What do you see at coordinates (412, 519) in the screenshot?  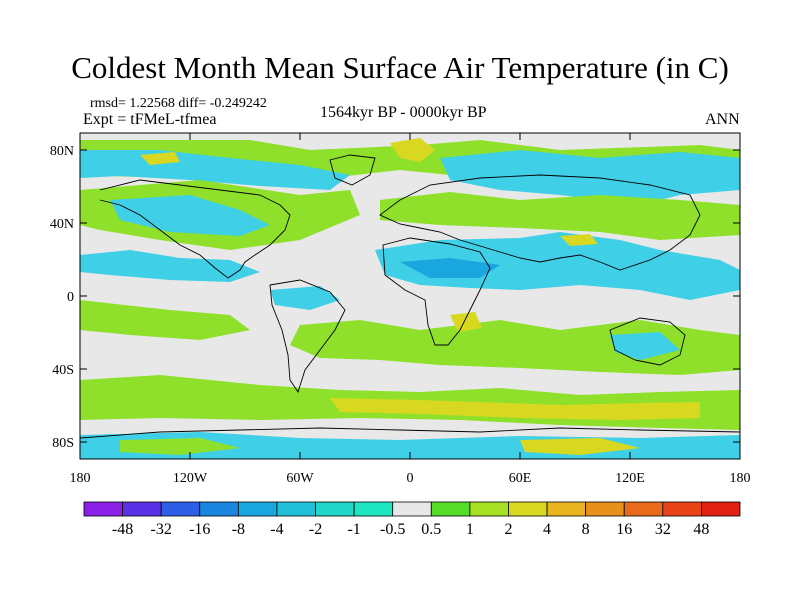 I see `colorbar: -48 -32 -16 -8 -4 -2 -1 -0.5 0.5 1 2 4 8 16 32 48` at bounding box center [412, 519].